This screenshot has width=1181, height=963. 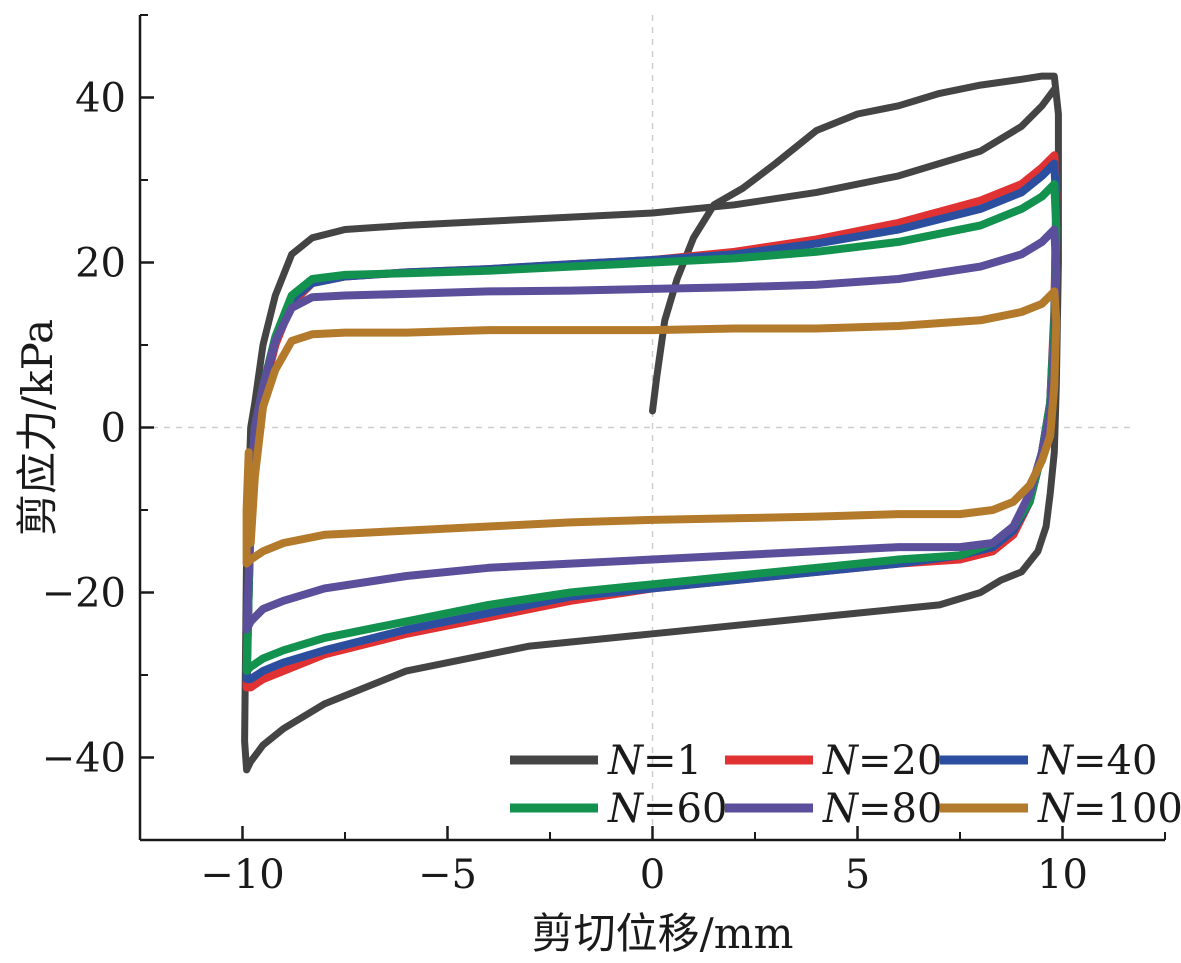 I want to click on legend-label: N=80, so click(x=882, y=809).